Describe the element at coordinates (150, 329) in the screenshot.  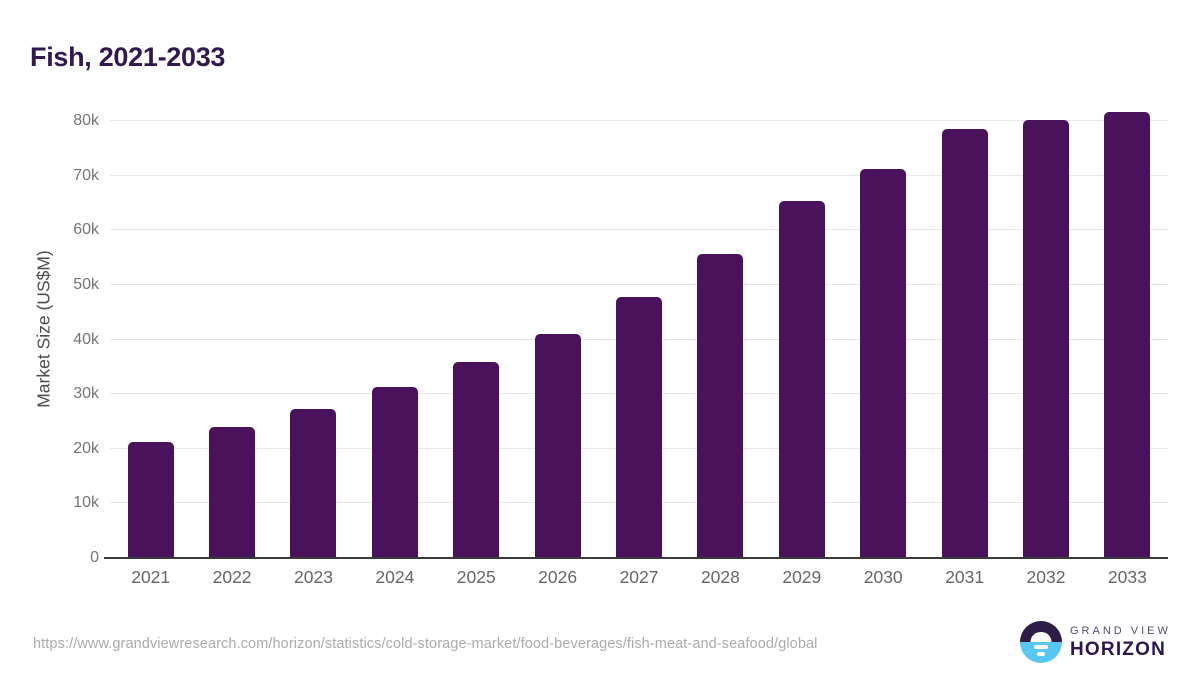
I see `bar-cell-2021` at that location.